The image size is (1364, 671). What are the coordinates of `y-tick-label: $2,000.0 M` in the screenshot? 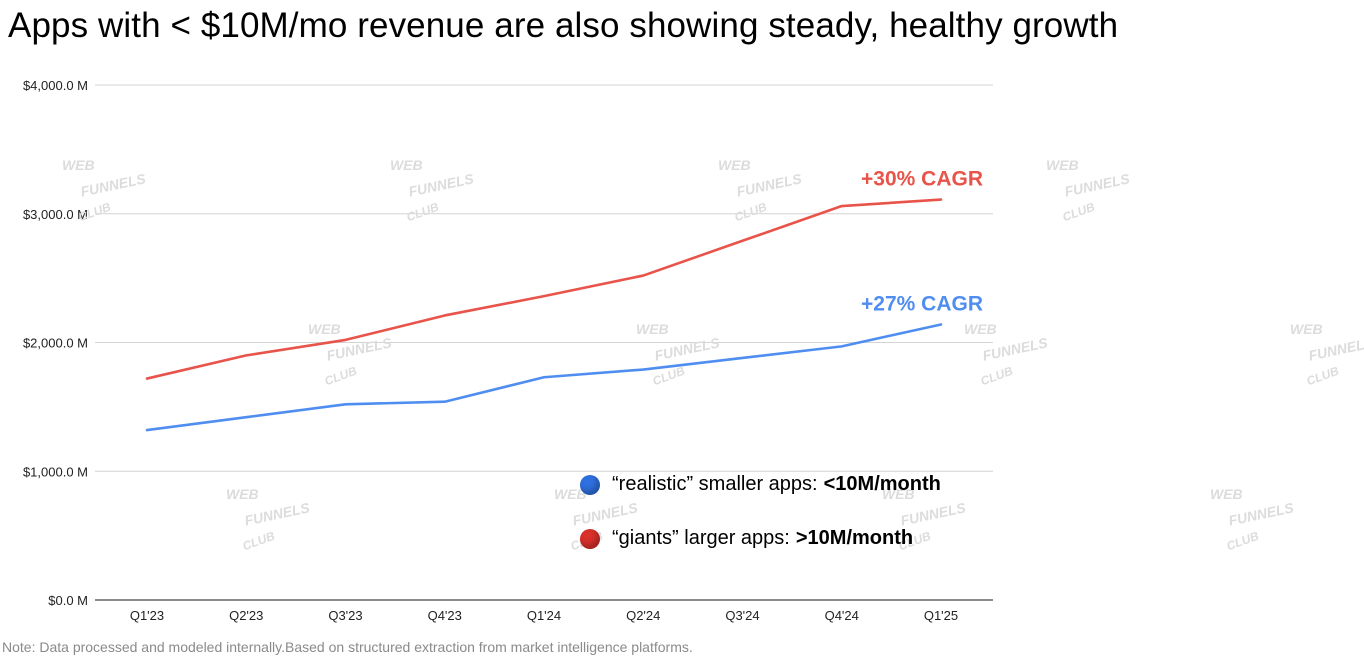 It's located at (55, 343).